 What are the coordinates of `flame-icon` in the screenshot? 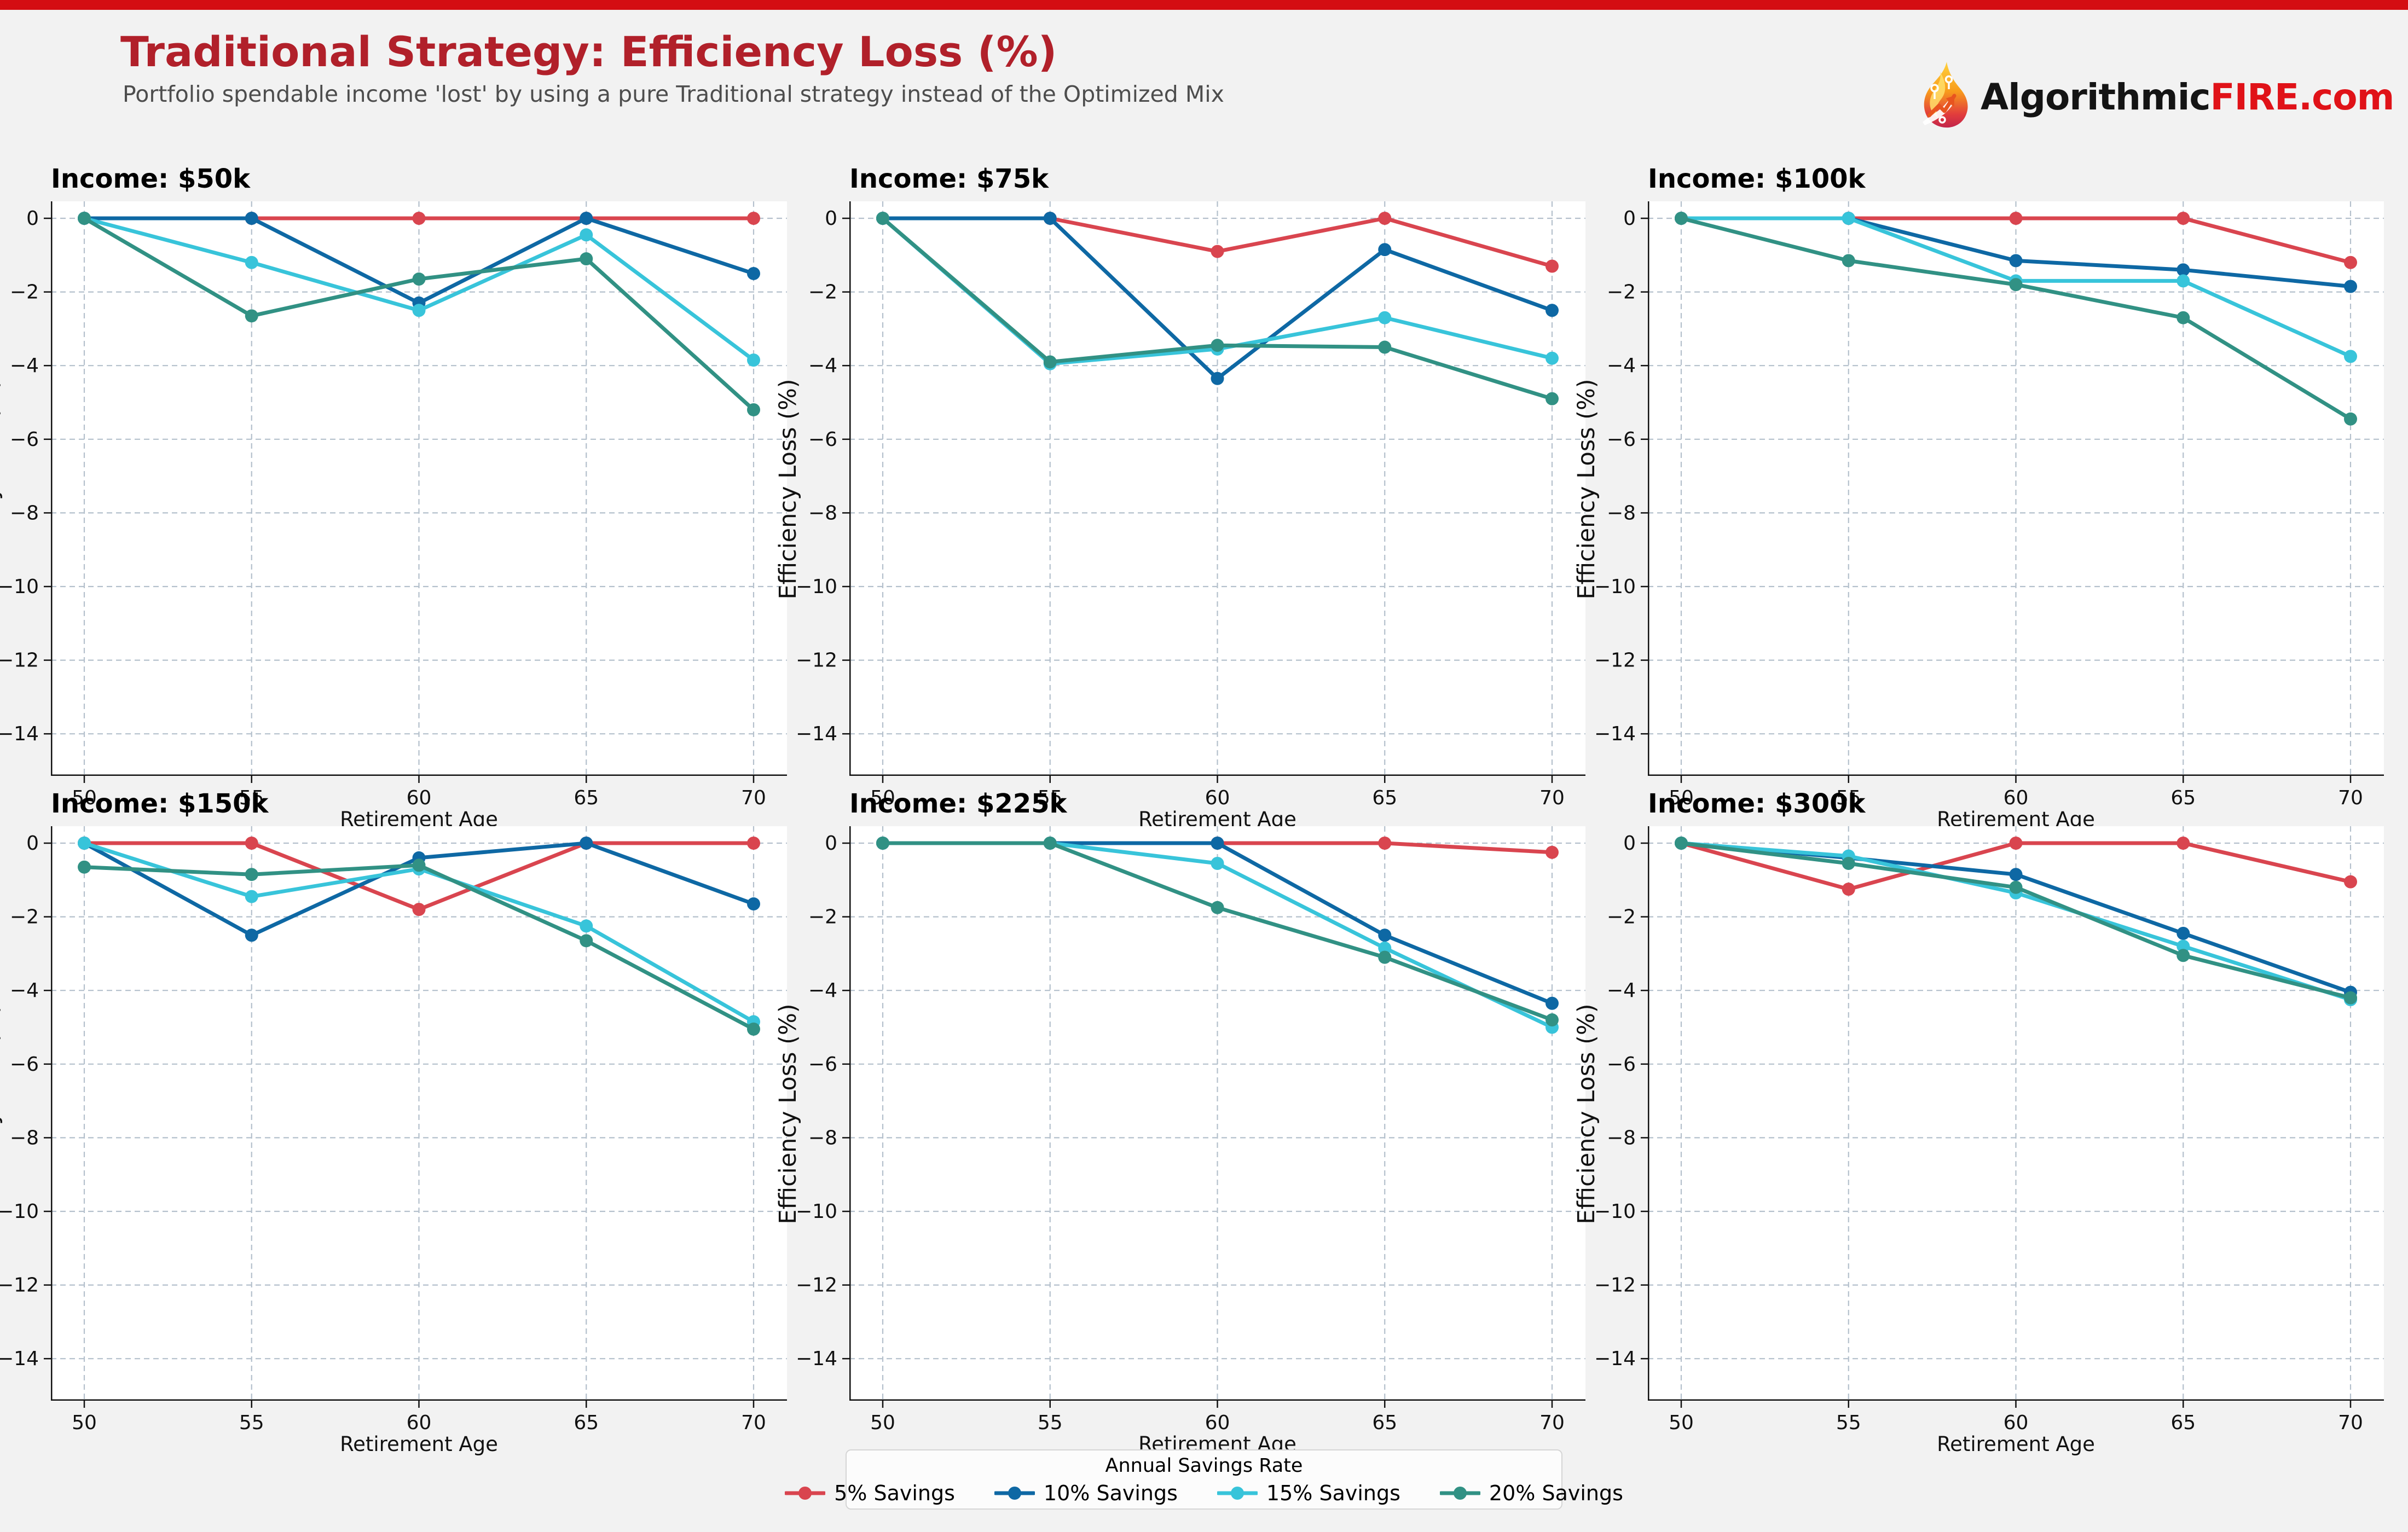 It's located at (1945, 97).